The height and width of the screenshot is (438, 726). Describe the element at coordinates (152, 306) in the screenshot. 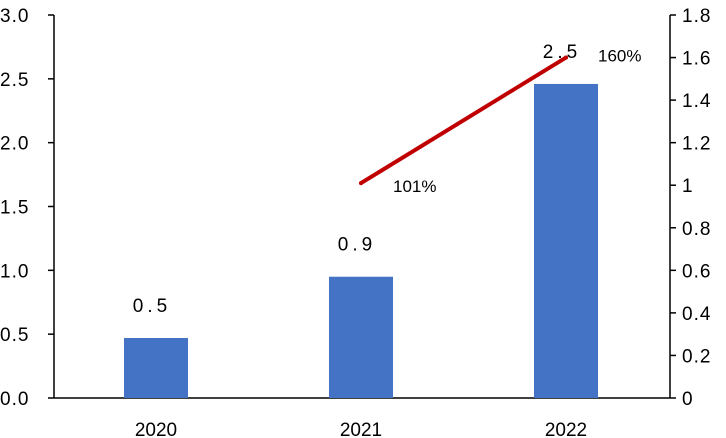

I see `bar-data-label: 0.5` at that location.